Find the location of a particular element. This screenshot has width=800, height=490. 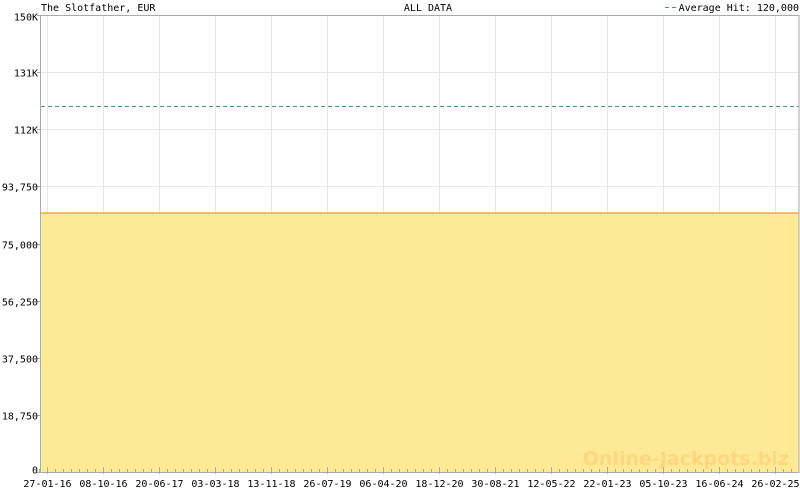

y-tick-label: 56,250 is located at coordinates (20, 303).